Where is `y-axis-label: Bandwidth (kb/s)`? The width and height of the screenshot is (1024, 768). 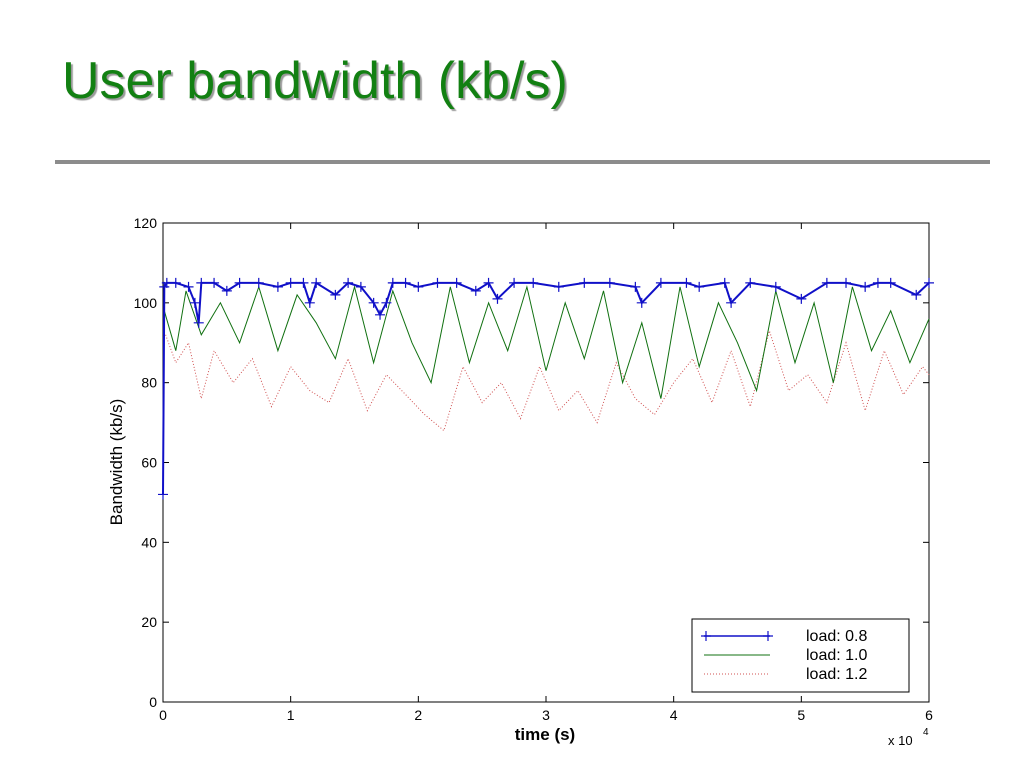
y-axis-label: Bandwidth (kb/s) is located at coordinates (116, 462).